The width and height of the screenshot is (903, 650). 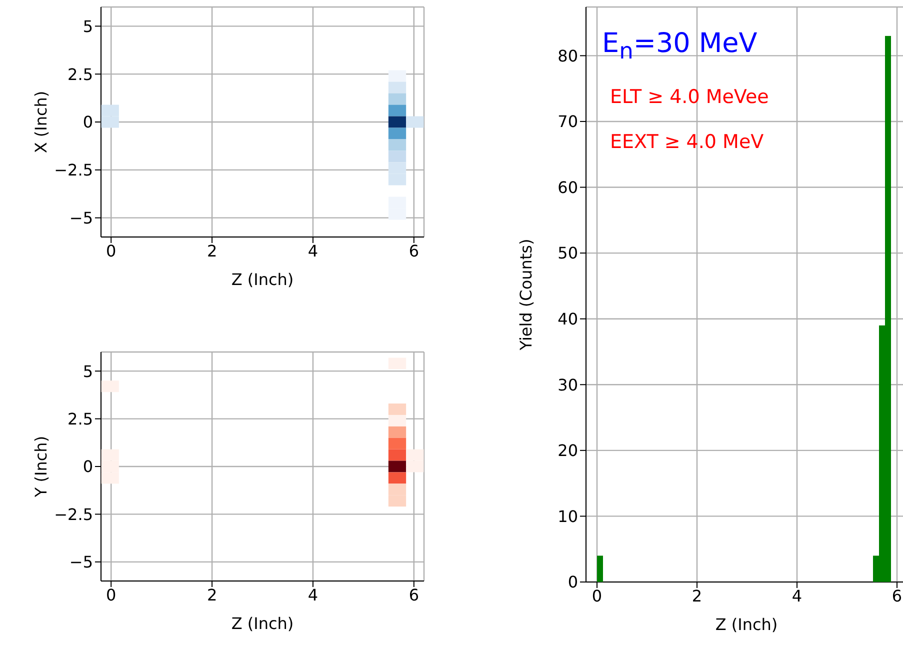 I want to click on y-tick-label: 20, so click(x=568, y=450).